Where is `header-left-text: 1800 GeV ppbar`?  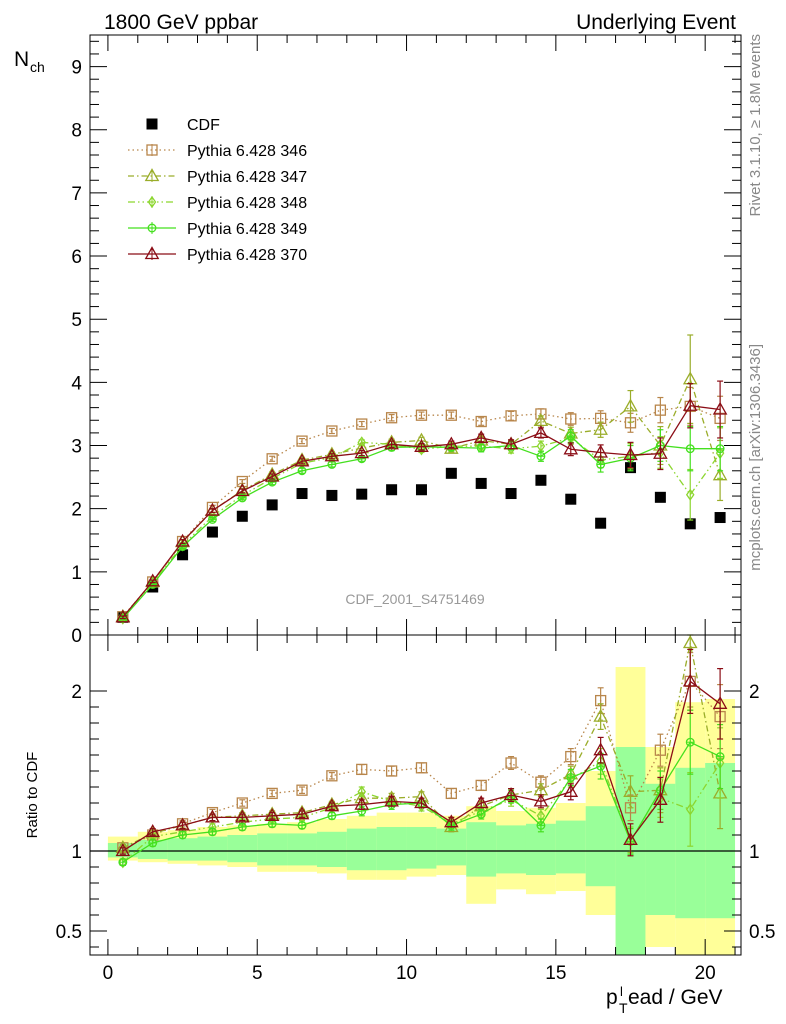
header-left-text: 1800 GeV ppbar is located at coordinates (181, 22).